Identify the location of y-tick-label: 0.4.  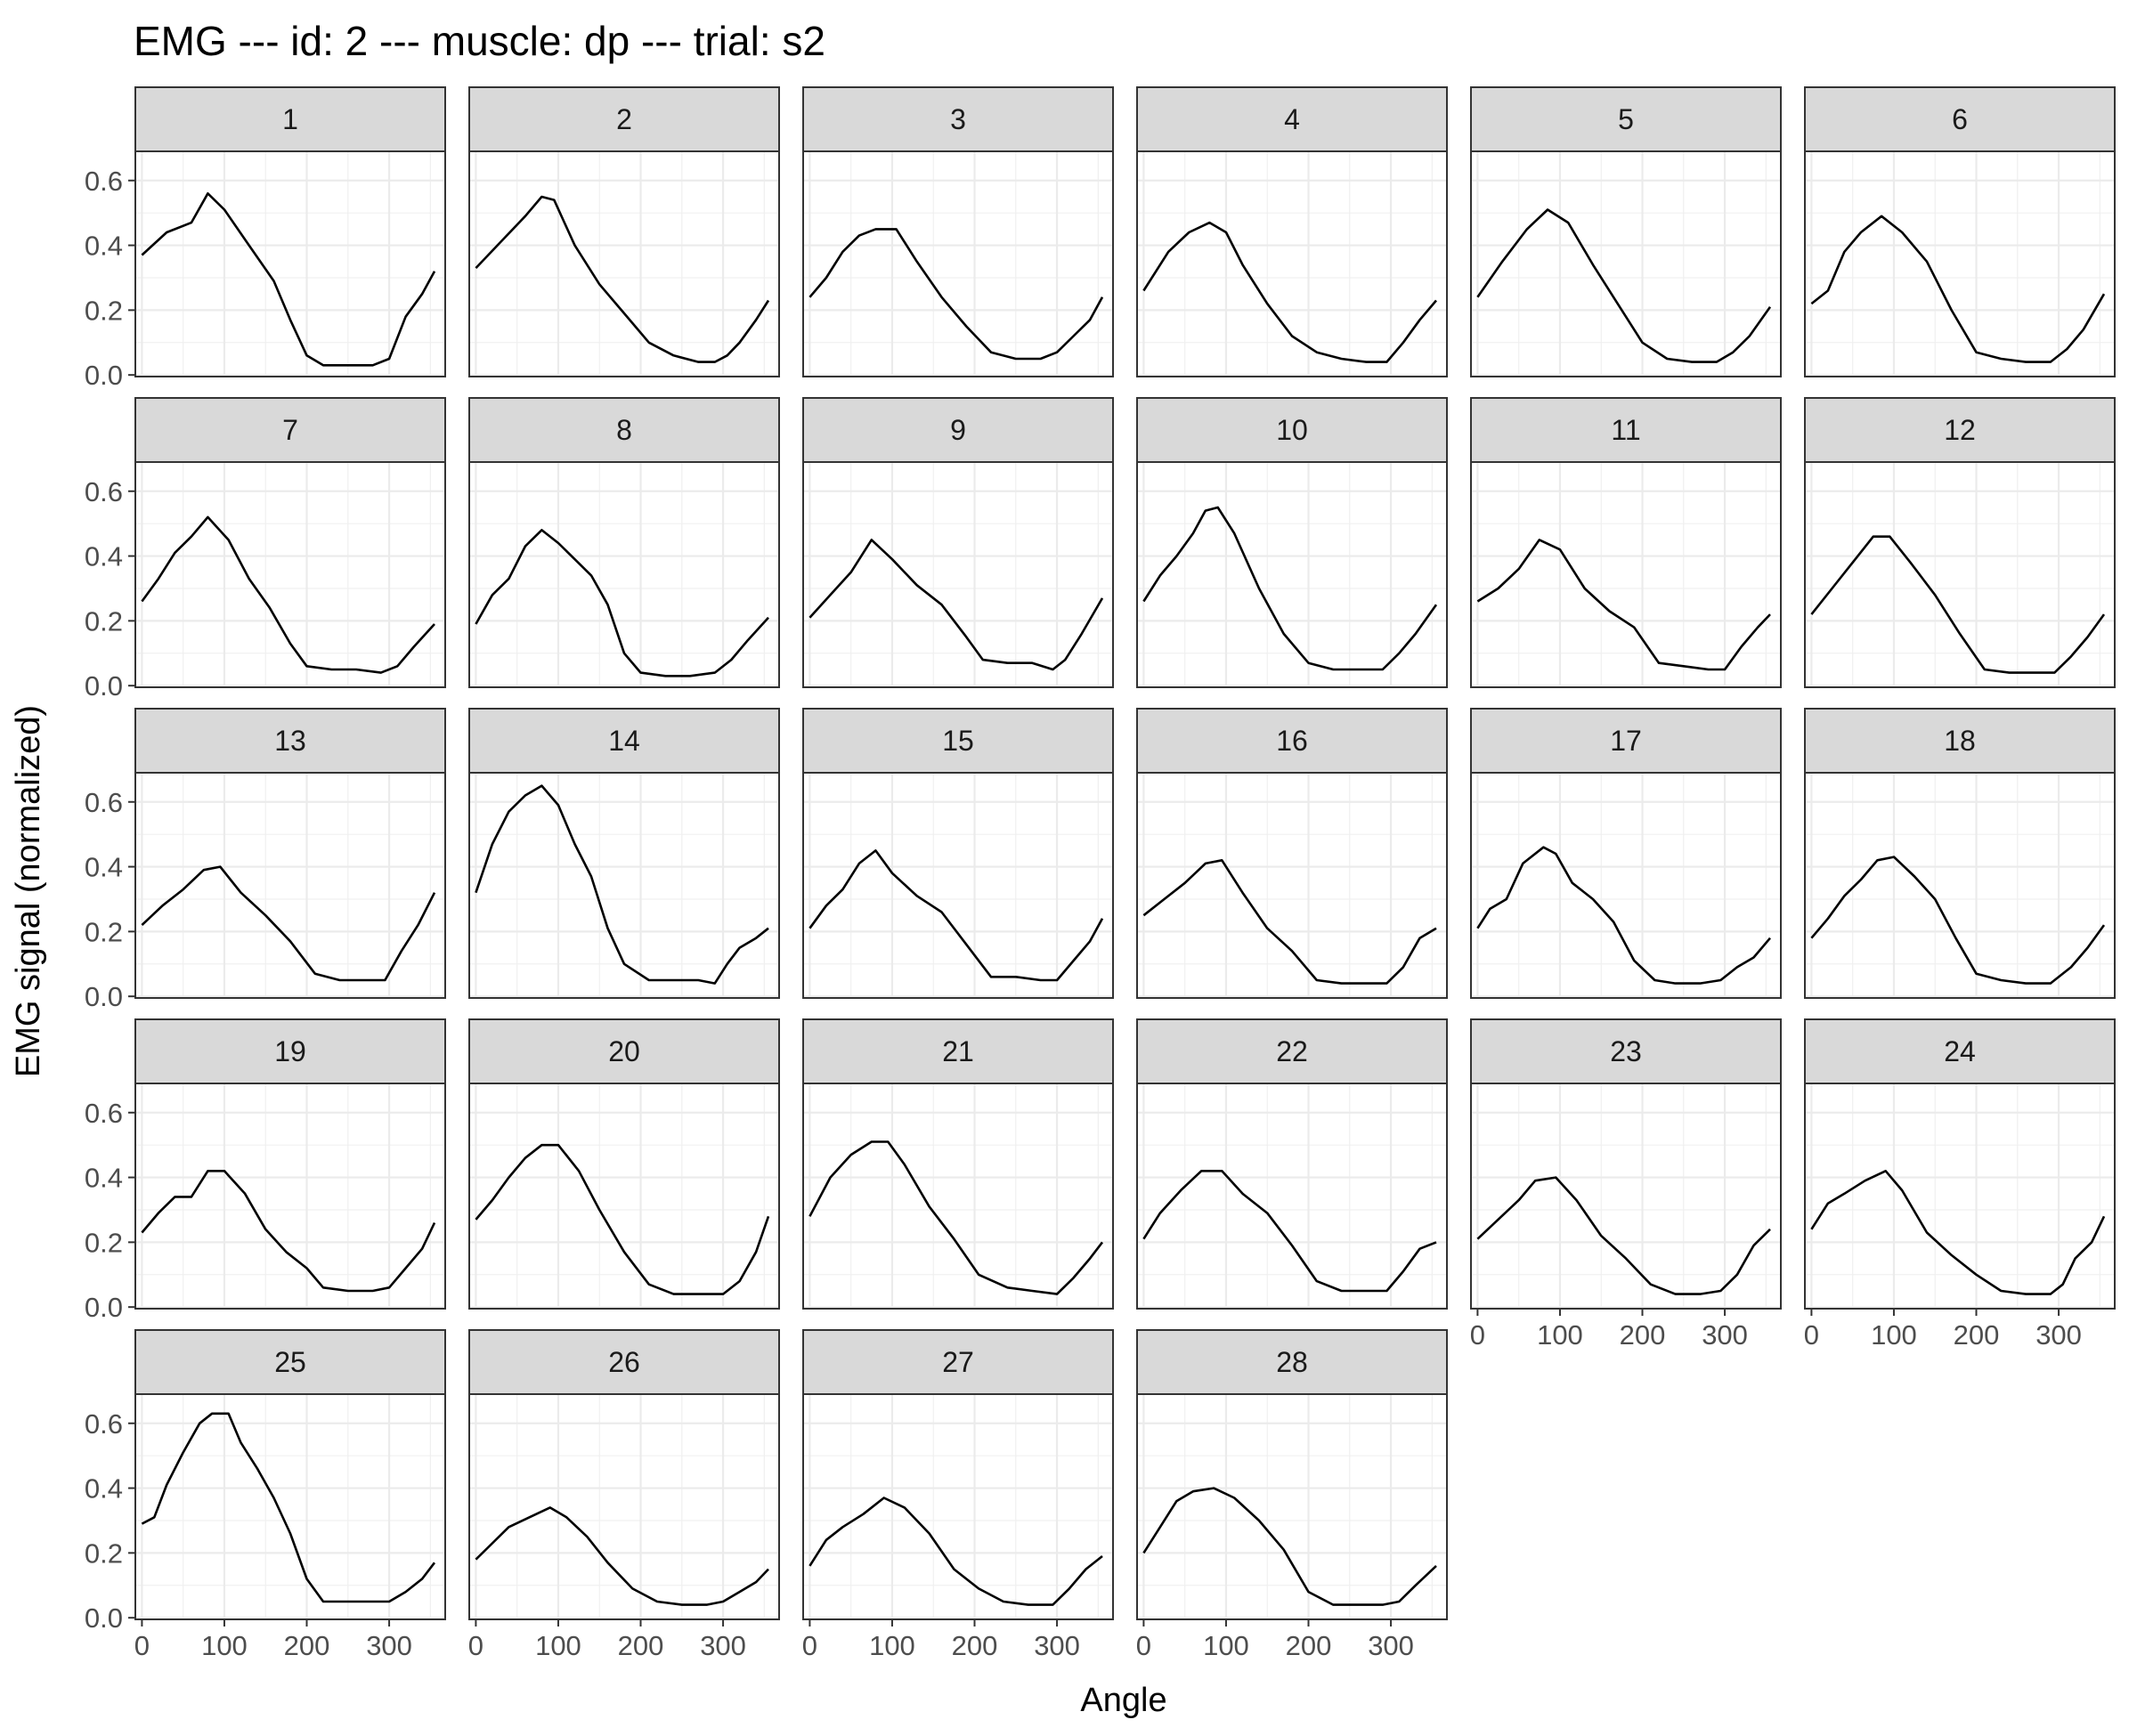
(104, 556).